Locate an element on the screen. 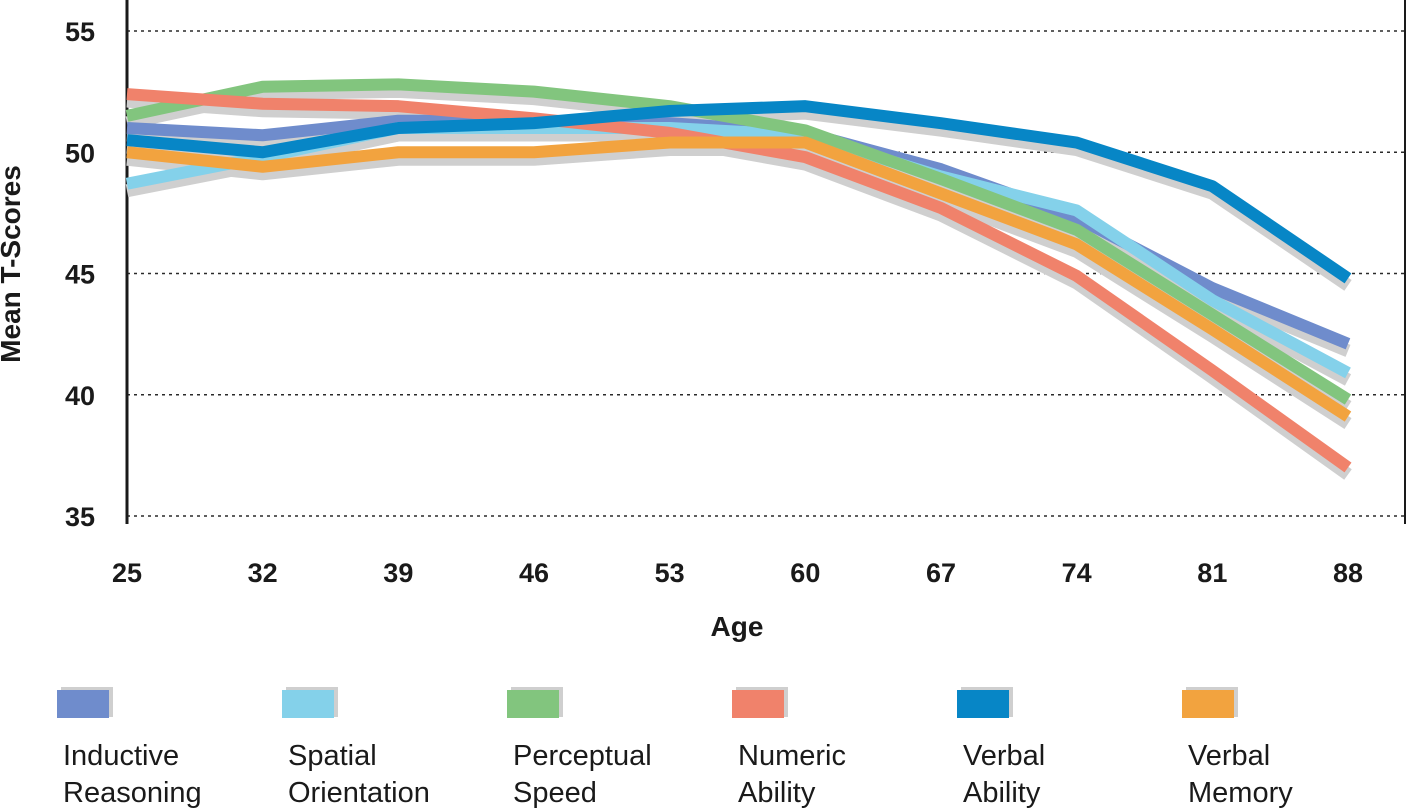 This screenshot has width=1408, height=812. x-tick-label: 46 is located at coordinates (534, 573).